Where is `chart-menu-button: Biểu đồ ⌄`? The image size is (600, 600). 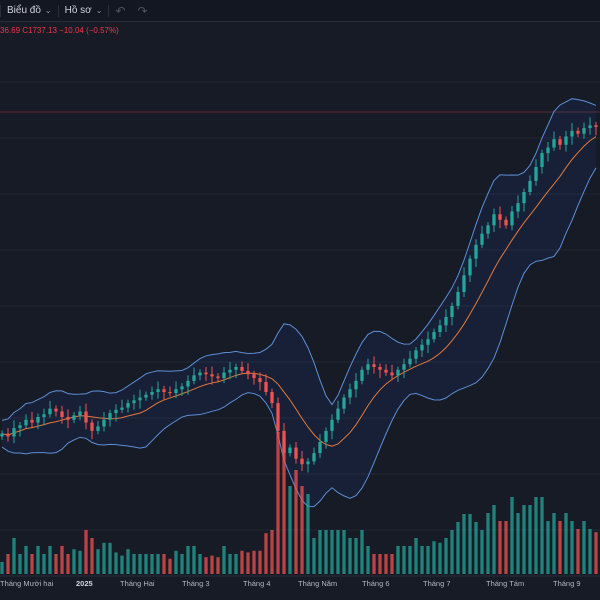 chart-menu-button: Biểu đồ ⌄ is located at coordinates (29, 10).